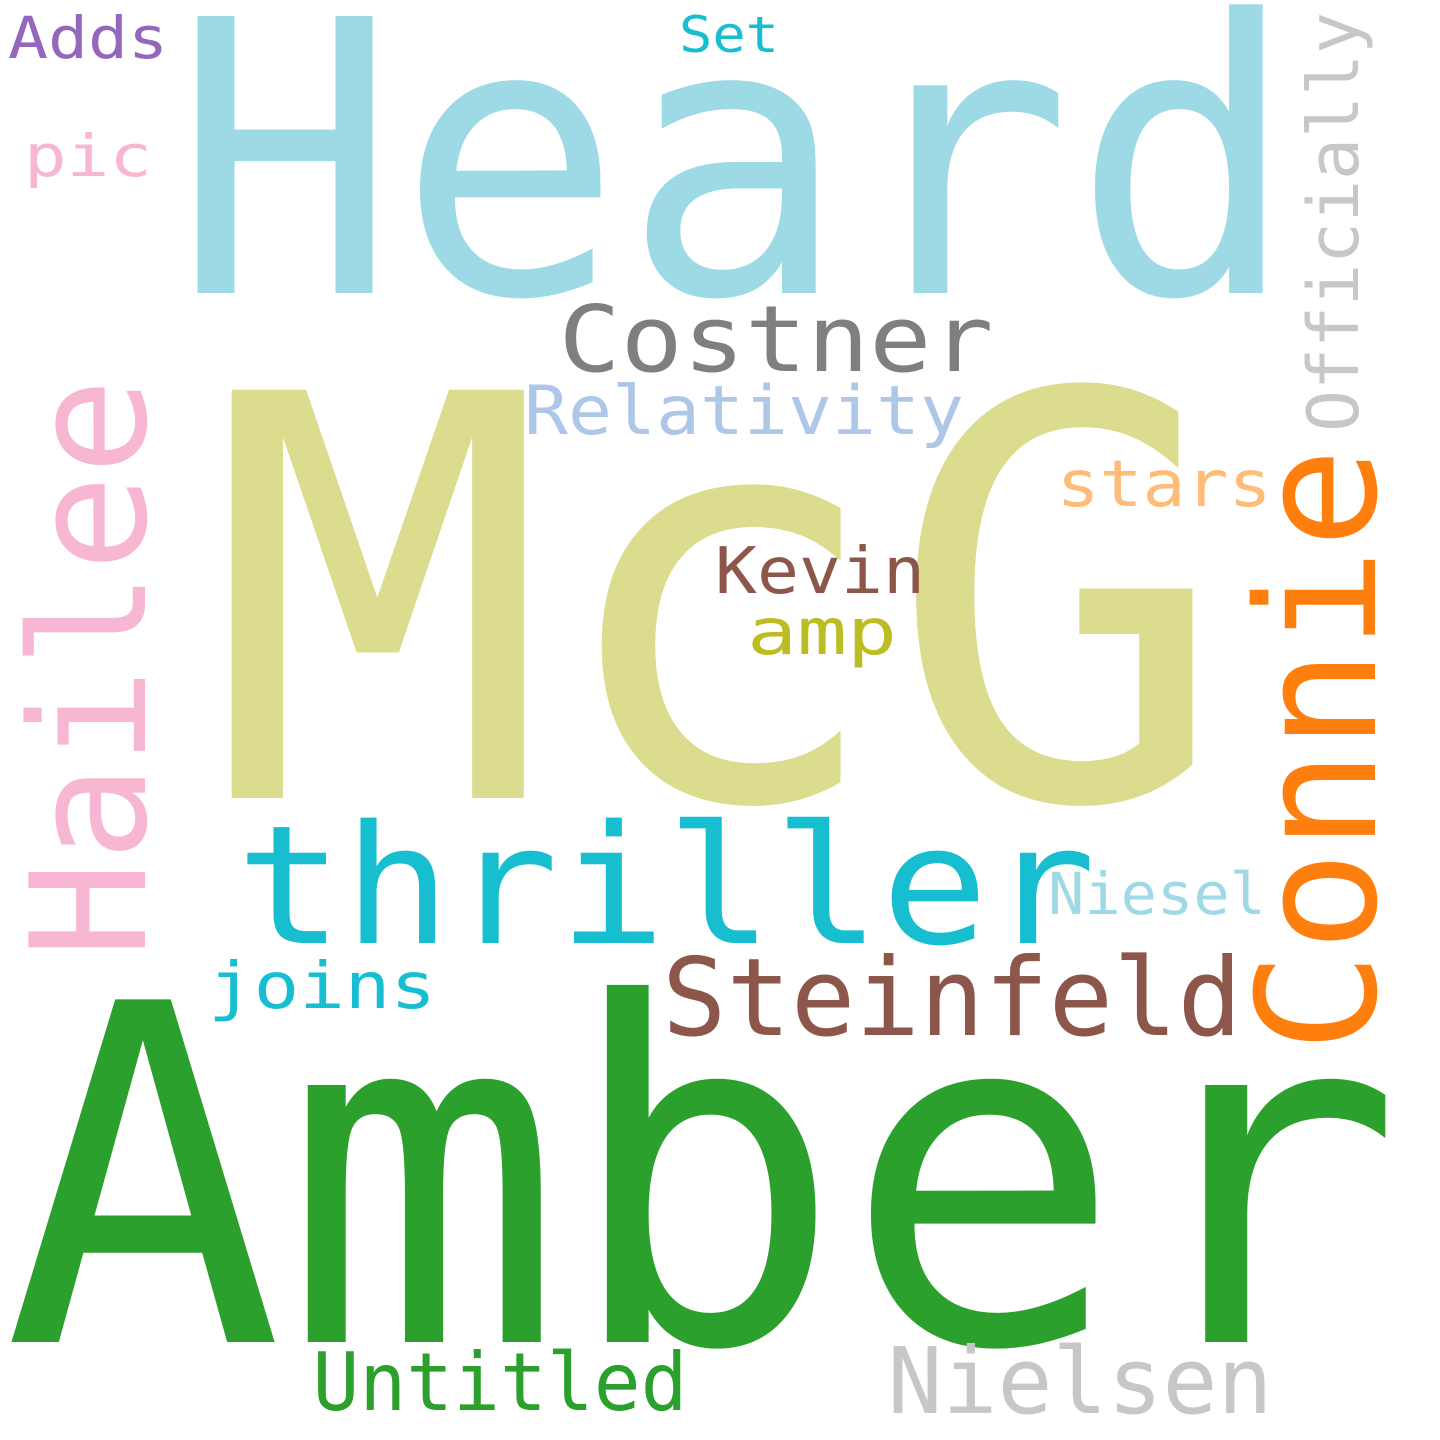  What do you see at coordinates (729, 35) in the screenshot?
I see `word-set: Set` at bounding box center [729, 35].